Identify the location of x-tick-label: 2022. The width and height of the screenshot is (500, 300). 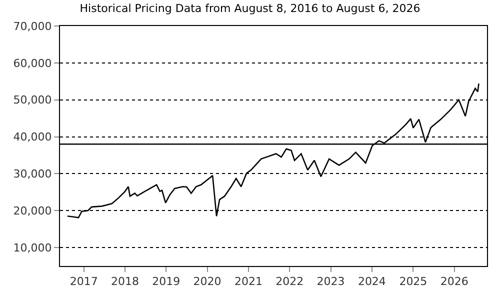
(290, 281).